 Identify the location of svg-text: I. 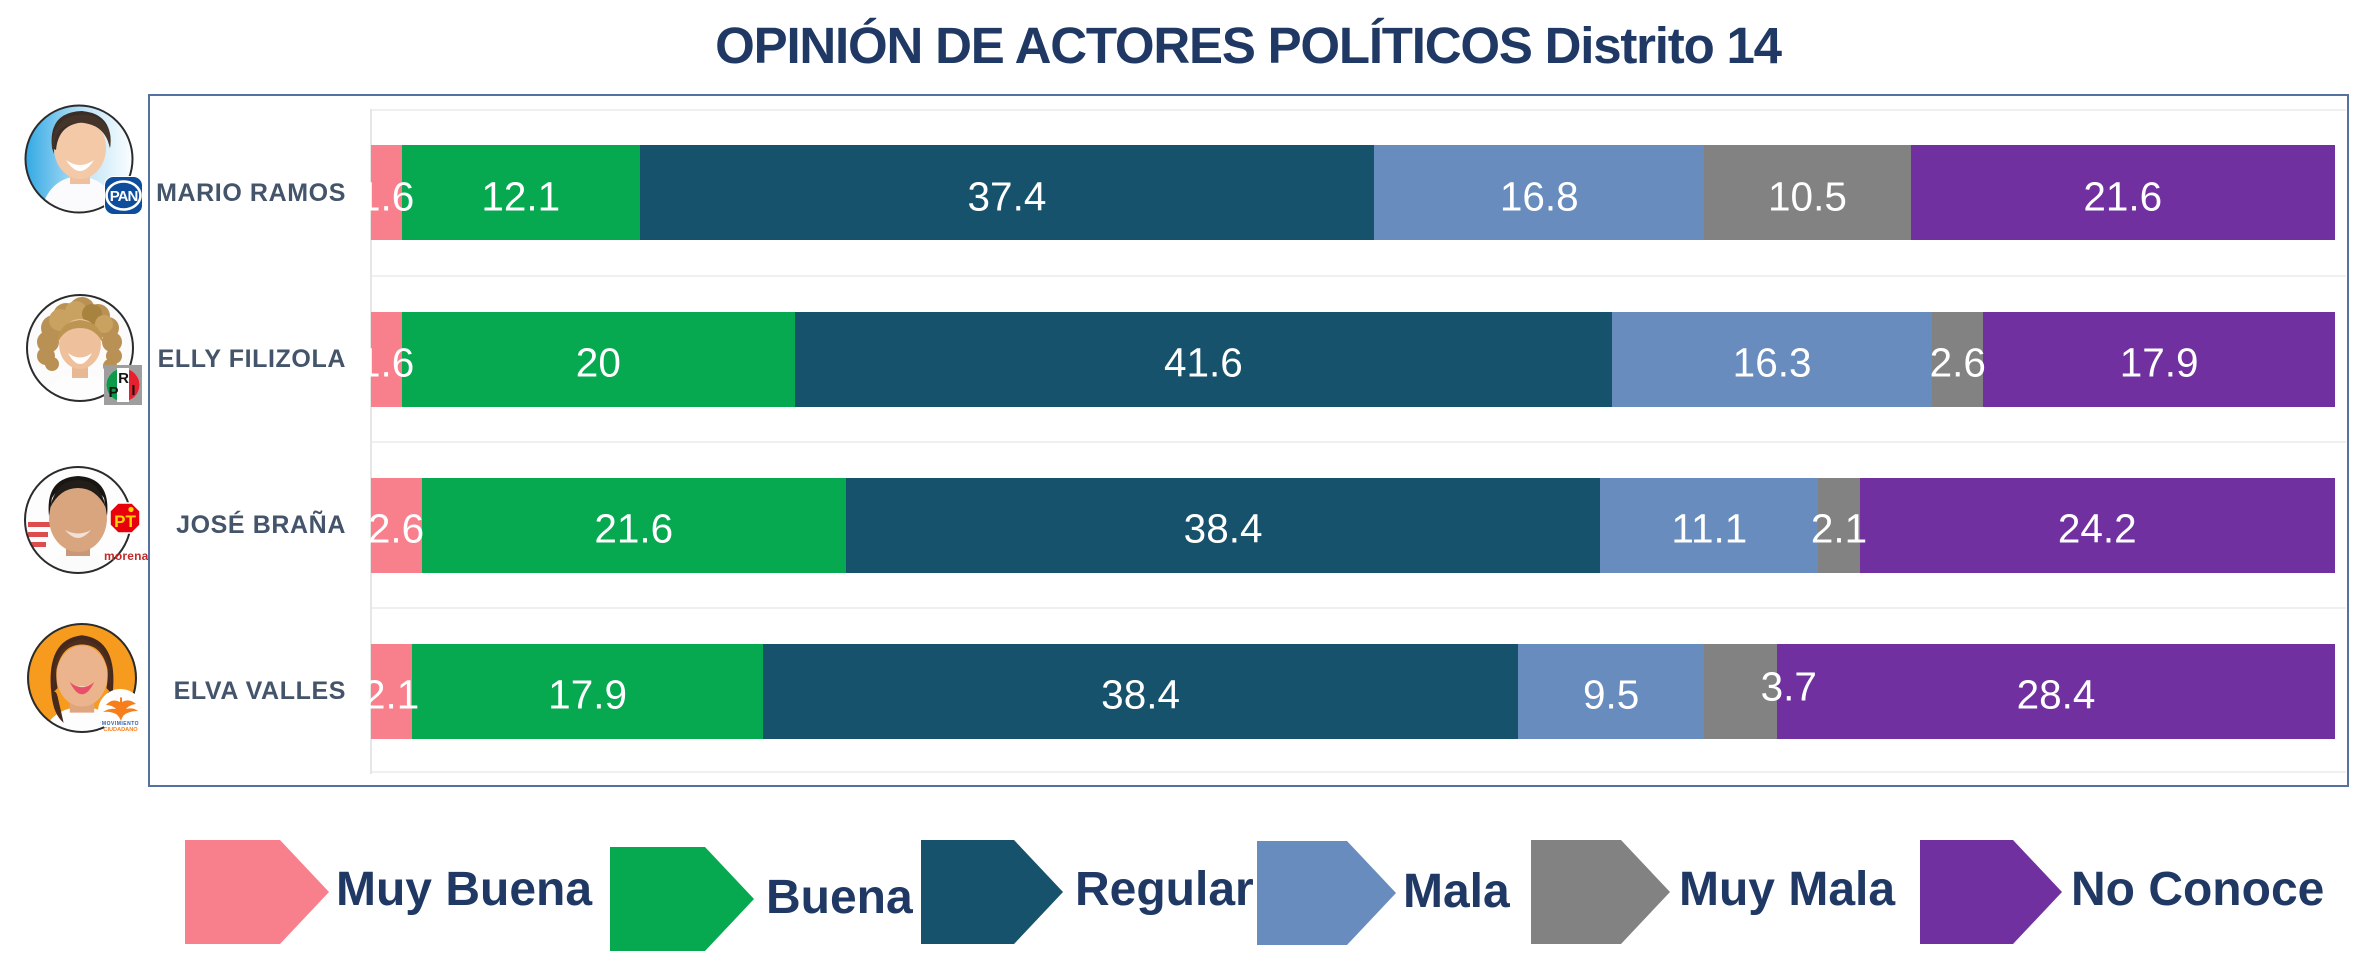
(133, 390).